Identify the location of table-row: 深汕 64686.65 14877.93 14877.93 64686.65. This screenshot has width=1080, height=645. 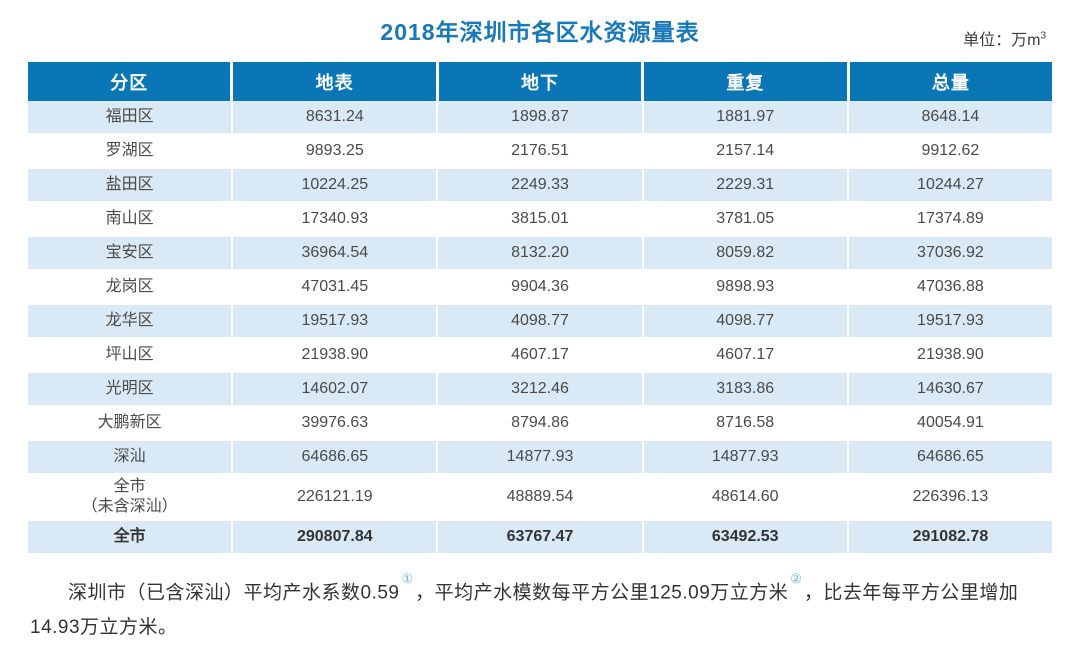
(540, 458).